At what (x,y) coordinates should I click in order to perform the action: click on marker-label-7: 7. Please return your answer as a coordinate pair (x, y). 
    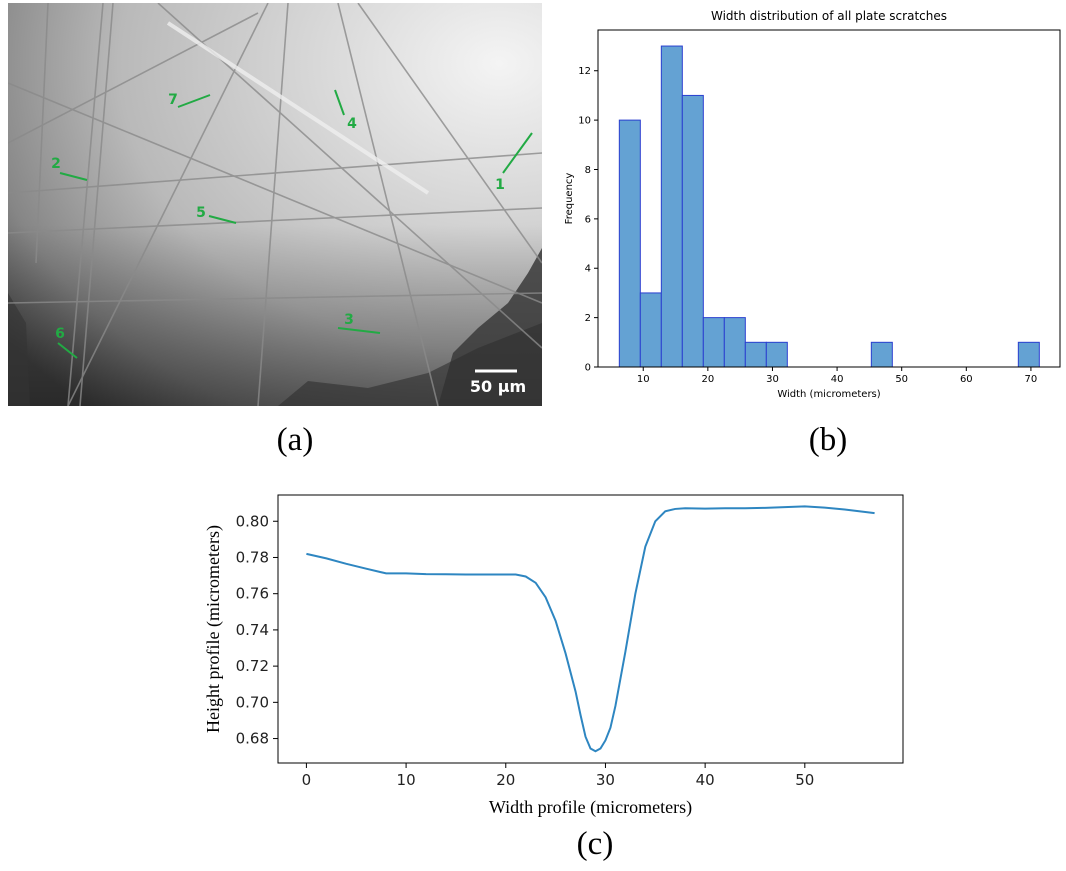
    Looking at the image, I should click on (173, 100).